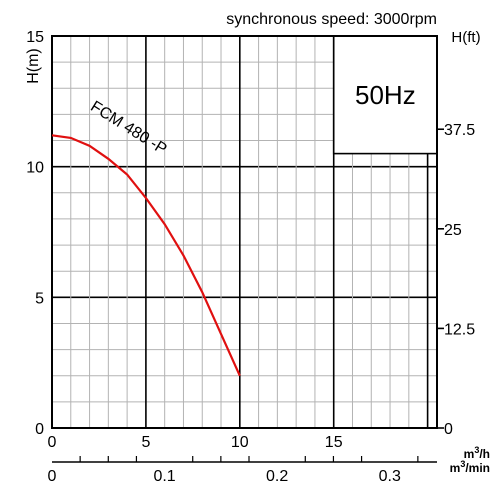 This screenshot has height=490, width=495. I want to click on x-bottom-tick-label: 0, so click(52, 476).